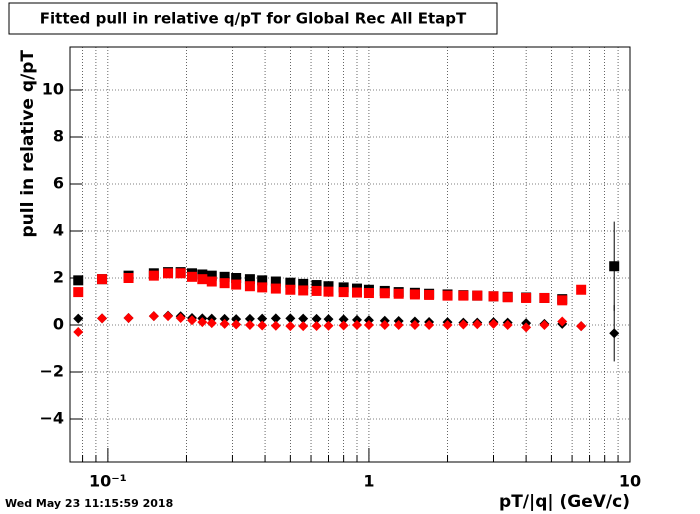  Describe the element at coordinates (28, 144) in the screenshot. I see `y-axis-label: pull in relative q/pT` at that location.